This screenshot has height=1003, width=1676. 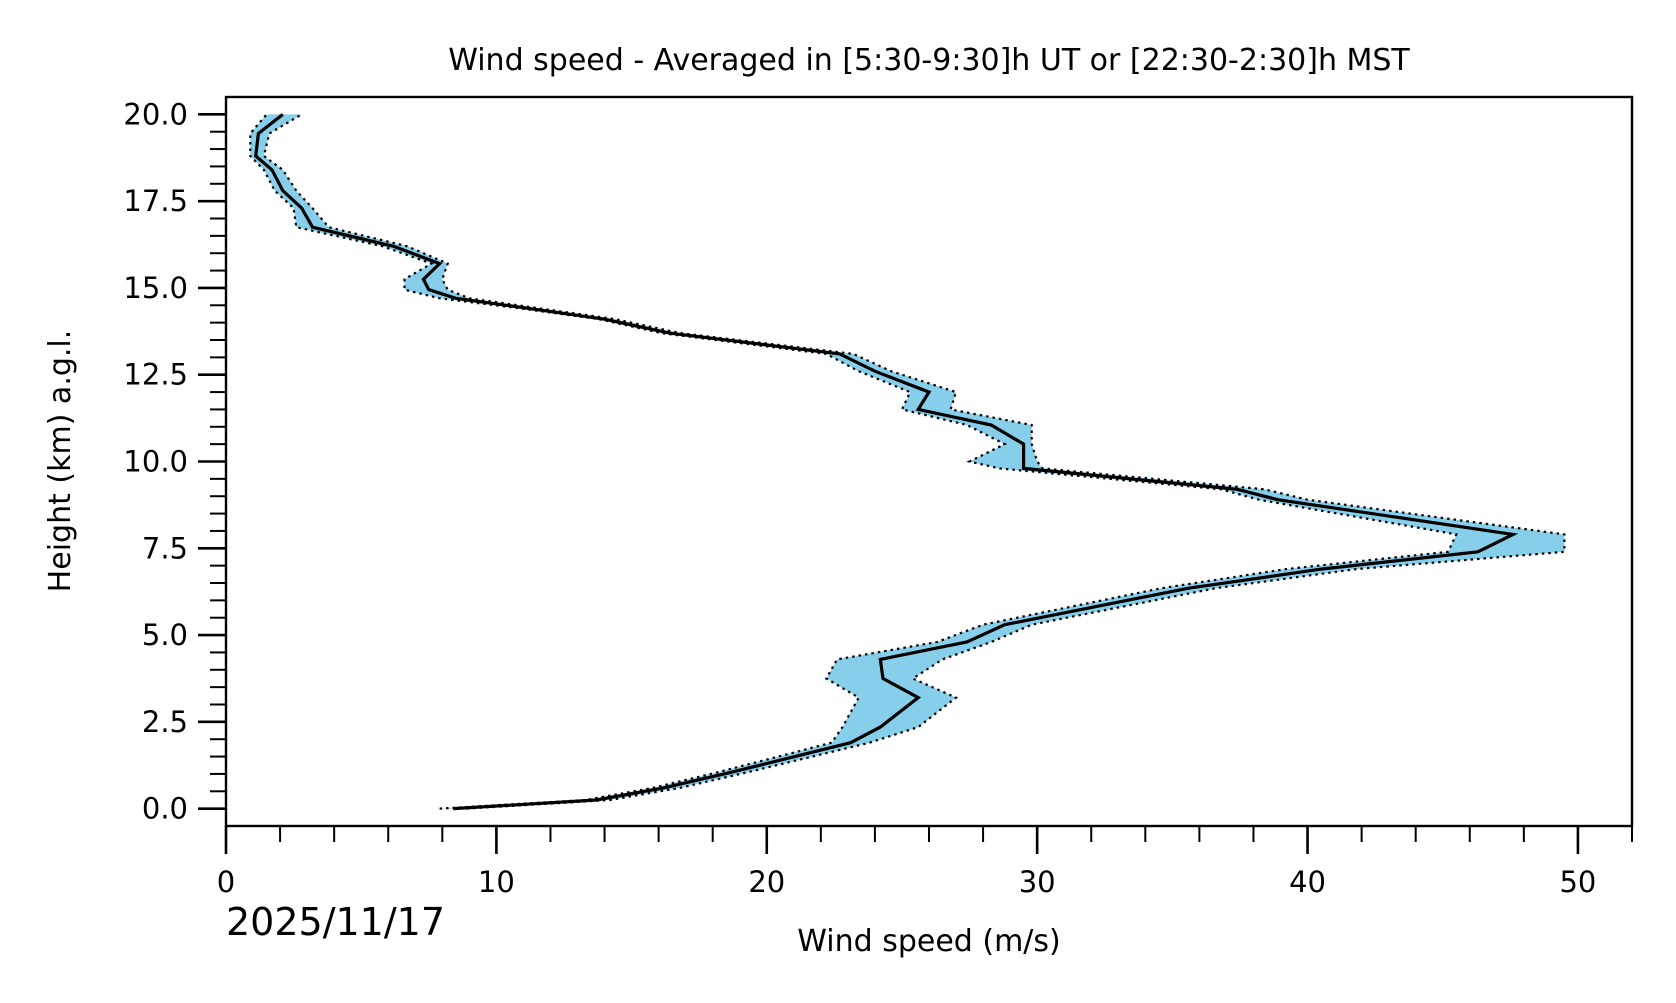 I want to click on y-tick-label: 20.0, so click(x=155, y=114).